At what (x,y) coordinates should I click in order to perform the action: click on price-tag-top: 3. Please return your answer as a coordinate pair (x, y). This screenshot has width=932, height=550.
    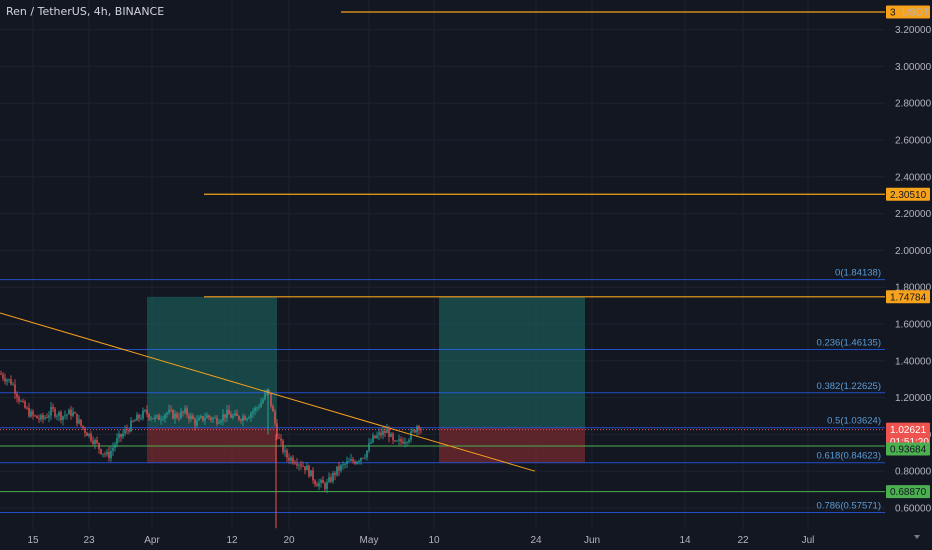
    Looking at the image, I should click on (893, 13).